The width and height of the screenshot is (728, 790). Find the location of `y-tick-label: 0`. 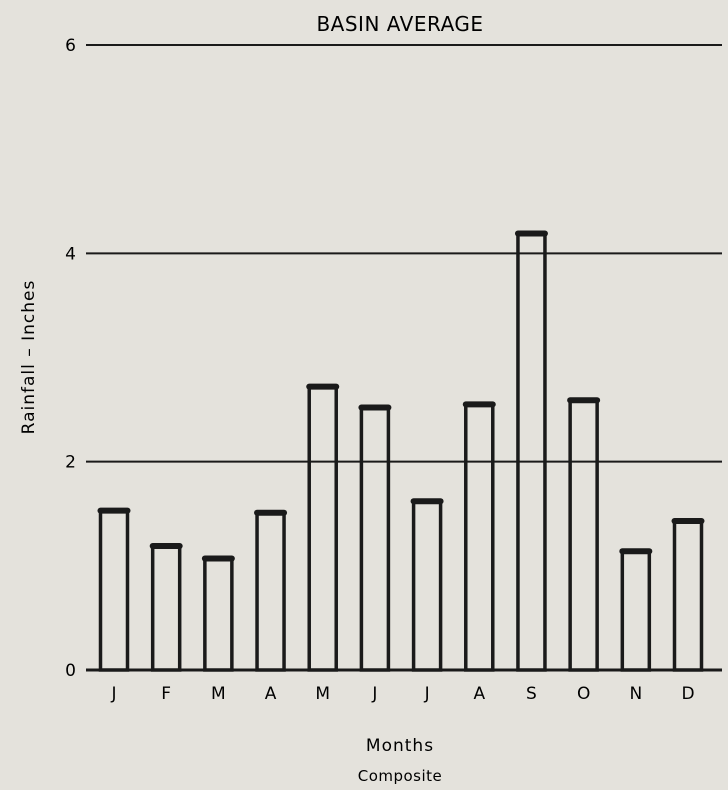

y-tick-label: 0 is located at coordinates (70, 671).